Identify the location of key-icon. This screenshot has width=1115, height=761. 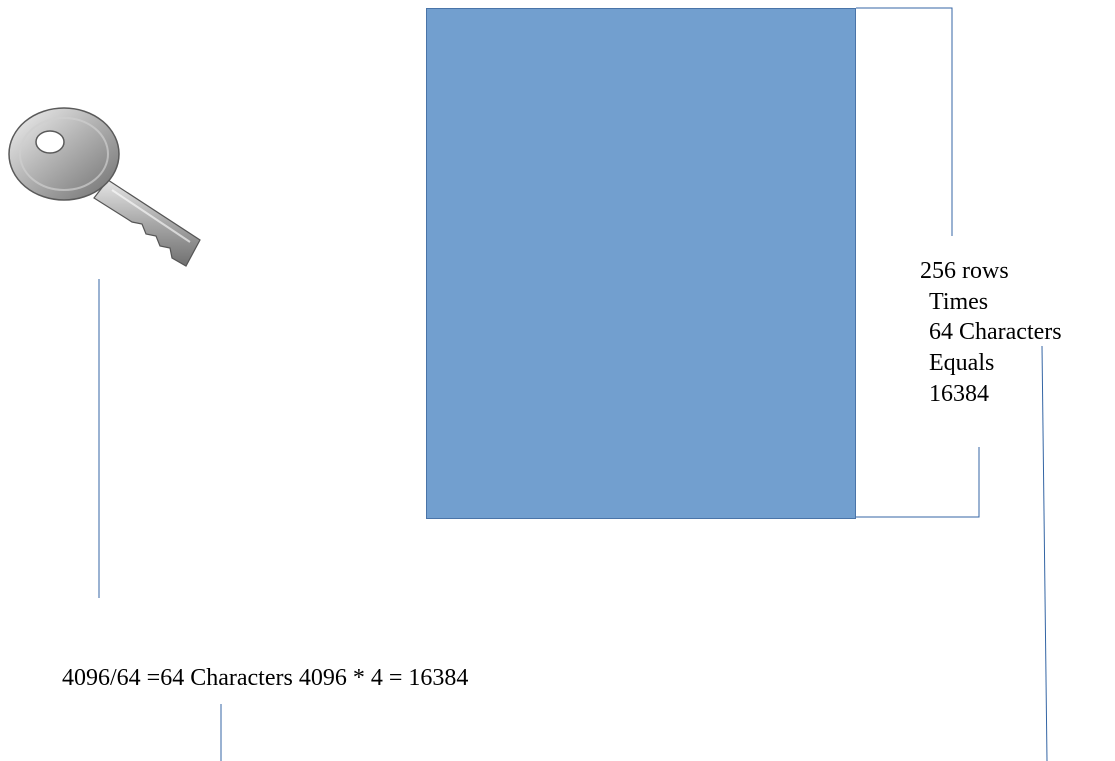
(104, 187).